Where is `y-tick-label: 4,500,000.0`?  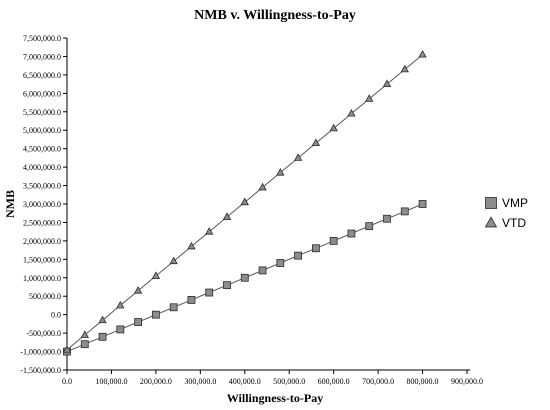 y-tick-label: 4,500,000.0 is located at coordinates (42, 149).